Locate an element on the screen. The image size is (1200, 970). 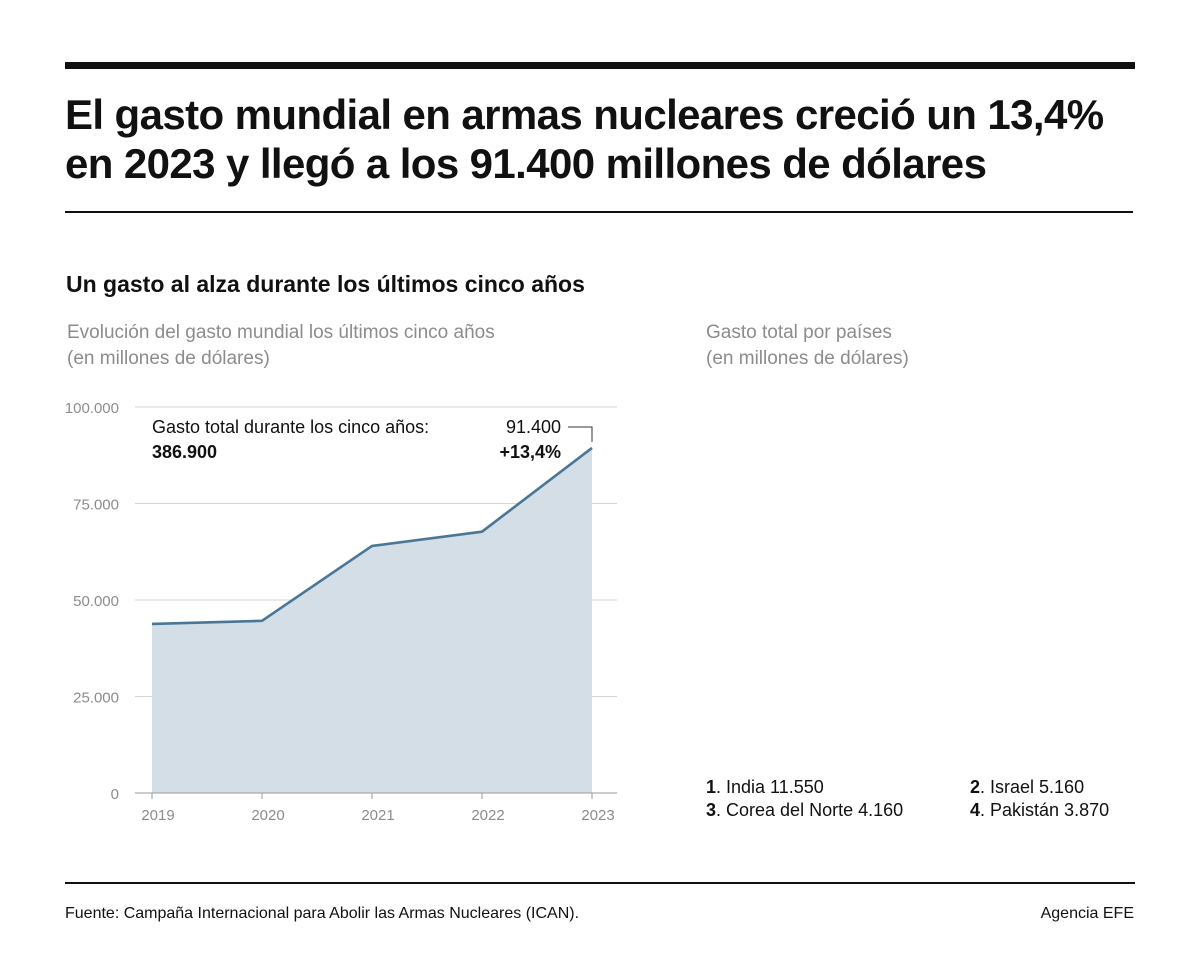
y-tick-label: 100.000 is located at coordinates (92, 408).